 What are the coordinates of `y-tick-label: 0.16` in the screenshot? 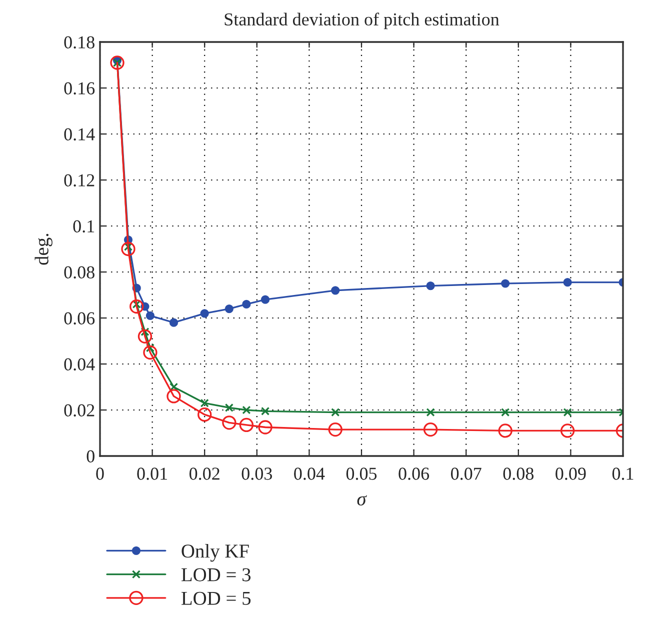 It's located at (79, 88).